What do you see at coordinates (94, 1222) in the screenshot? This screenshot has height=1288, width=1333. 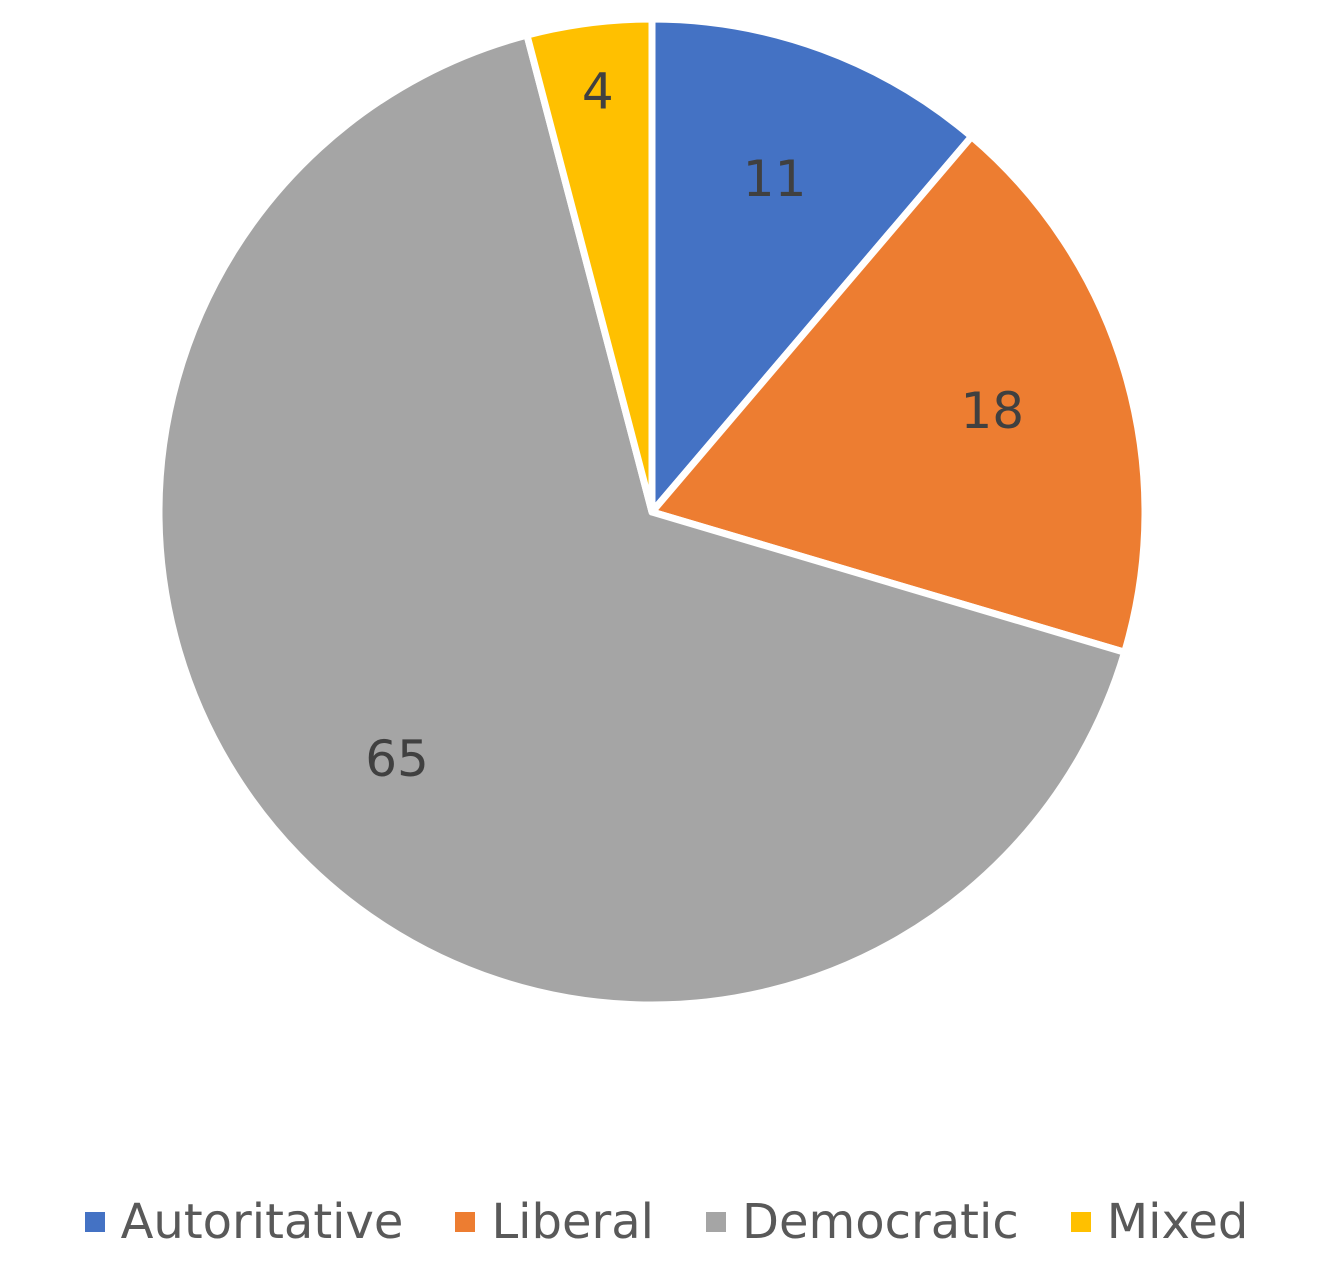 I see `legend-swatch-autoritative` at bounding box center [94, 1222].